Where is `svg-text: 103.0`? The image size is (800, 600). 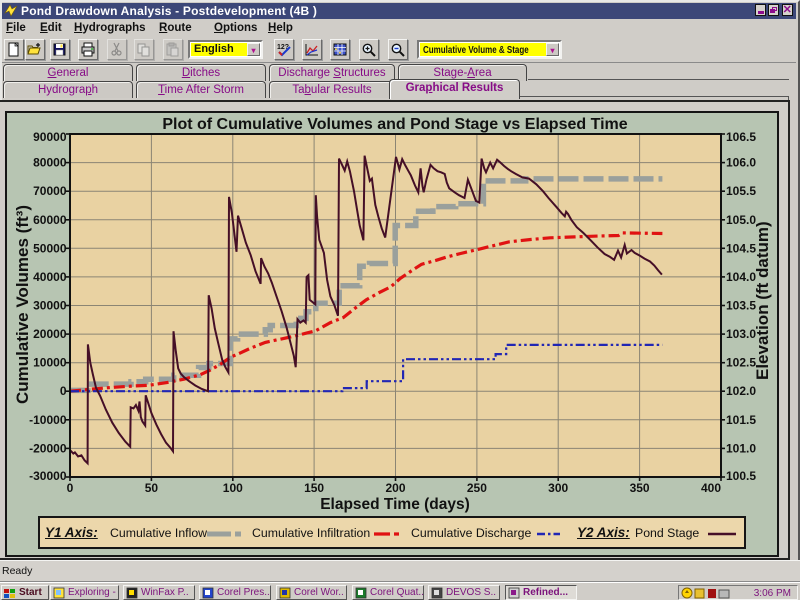
svg-text: 103.0 is located at coordinates (741, 334).